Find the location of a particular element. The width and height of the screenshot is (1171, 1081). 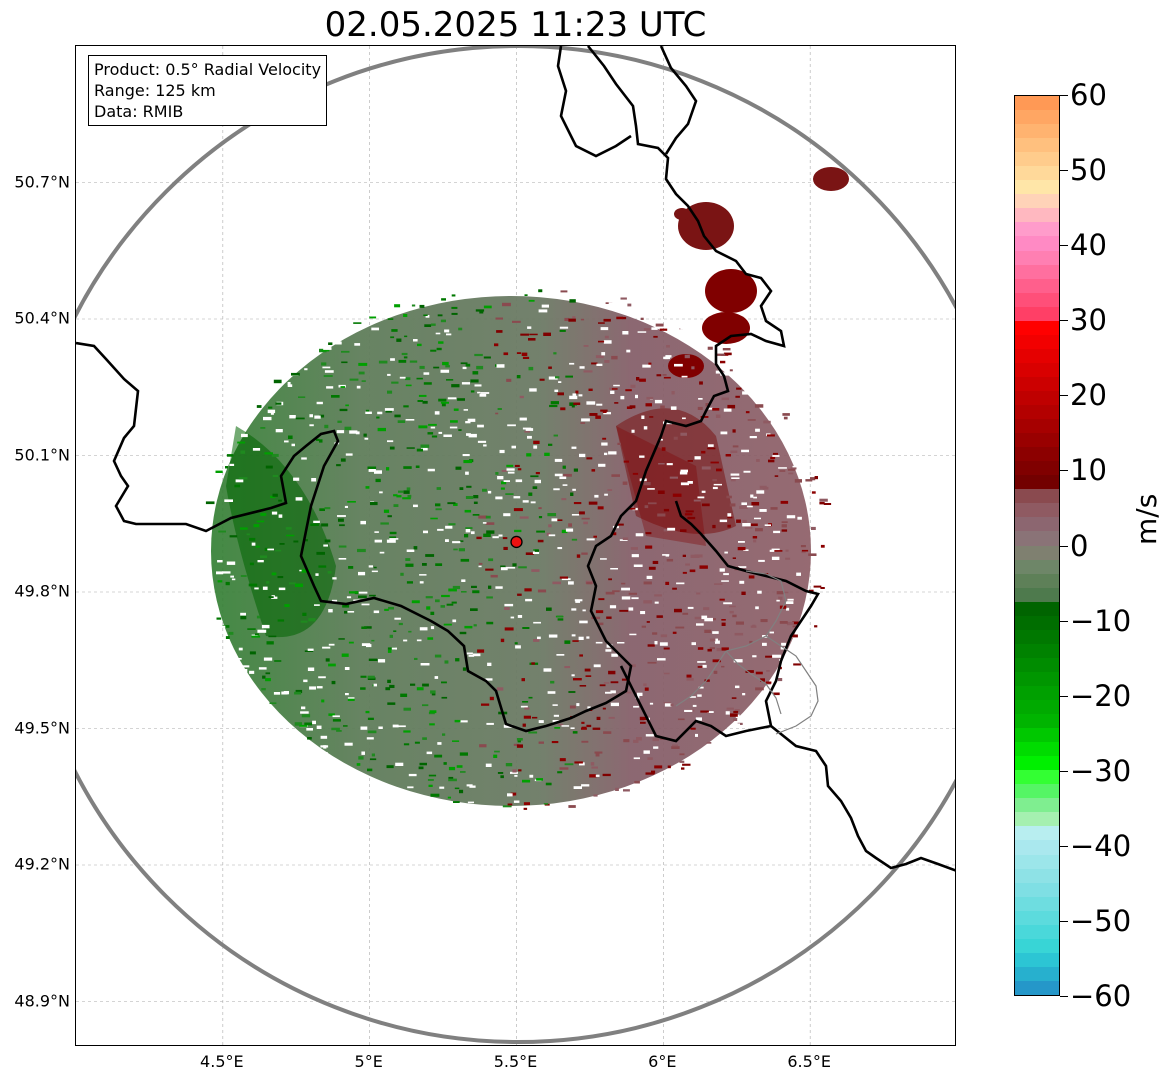

colorbar-tick-label: 20 is located at coordinates (1088, 395).